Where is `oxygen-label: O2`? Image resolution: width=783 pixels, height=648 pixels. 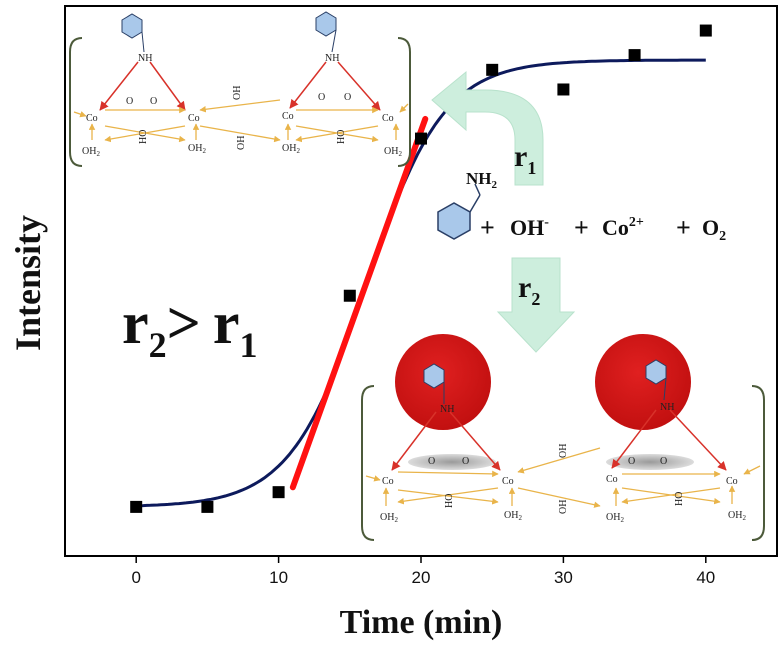
oxygen-label: O2 is located at coordinates (714, 229).